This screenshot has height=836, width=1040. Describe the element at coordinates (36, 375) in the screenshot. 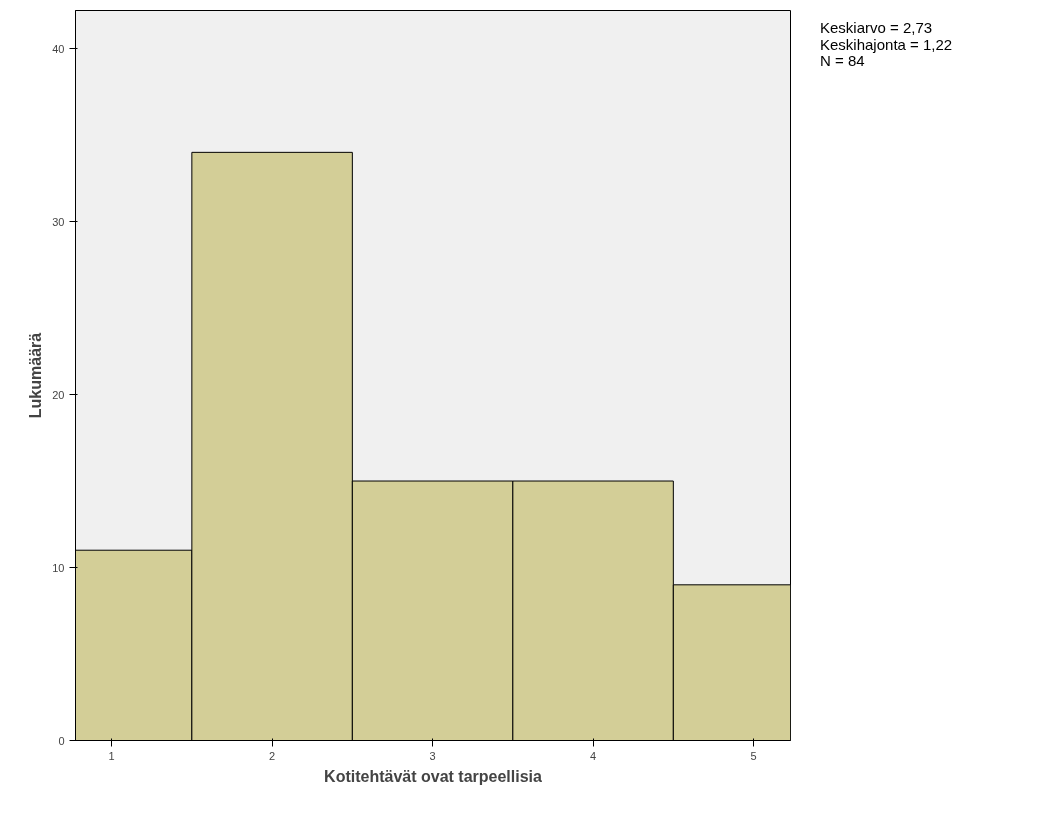

I see `y-axis-title: Lukumäärä` at that location.